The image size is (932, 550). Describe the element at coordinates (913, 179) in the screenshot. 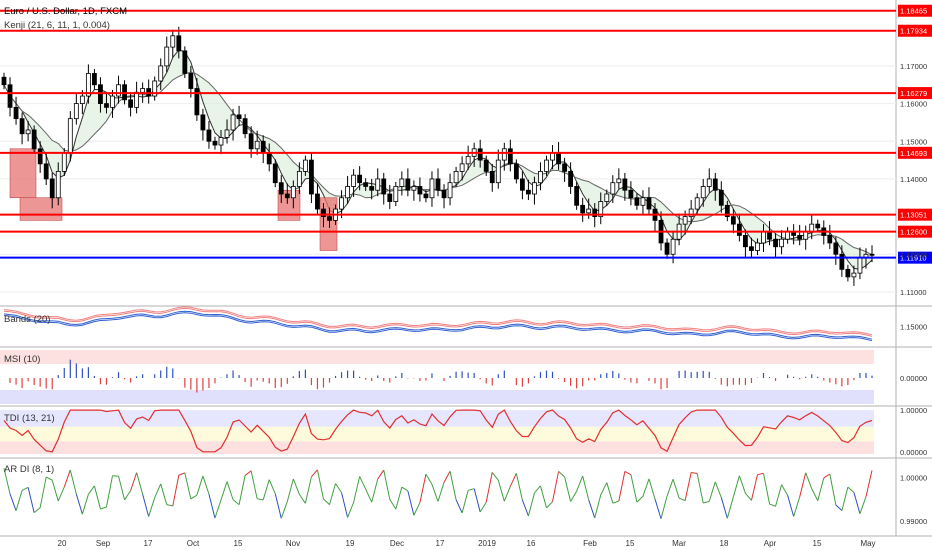

I see `price-axis-tick-label: 1.14000` at that location.